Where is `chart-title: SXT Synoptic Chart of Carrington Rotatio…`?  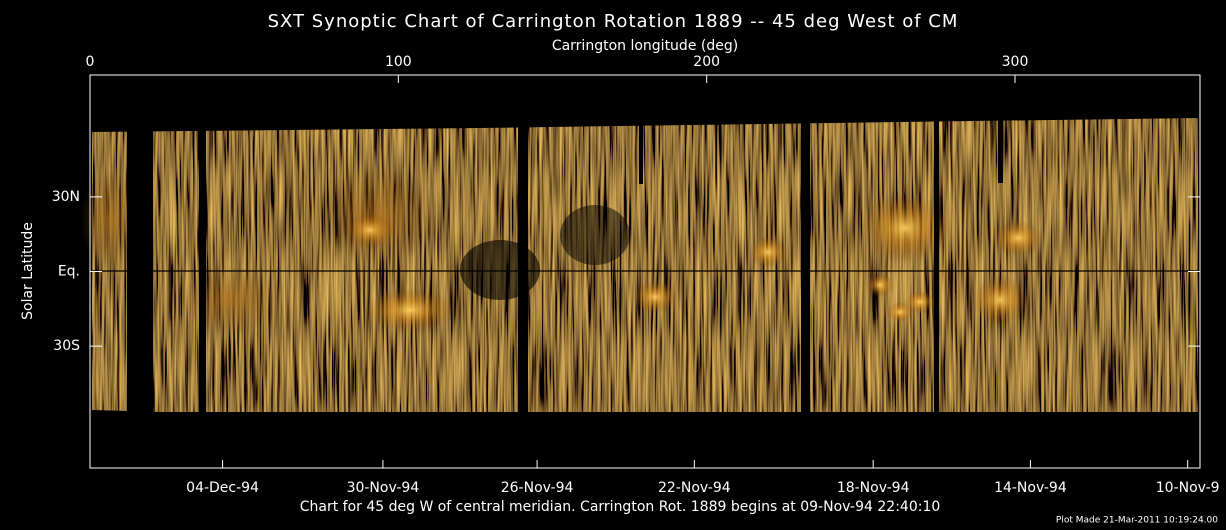 chart-title: SXT Synoptic Chart of Carrington Rotatio… is located at coordinates (613, 21).